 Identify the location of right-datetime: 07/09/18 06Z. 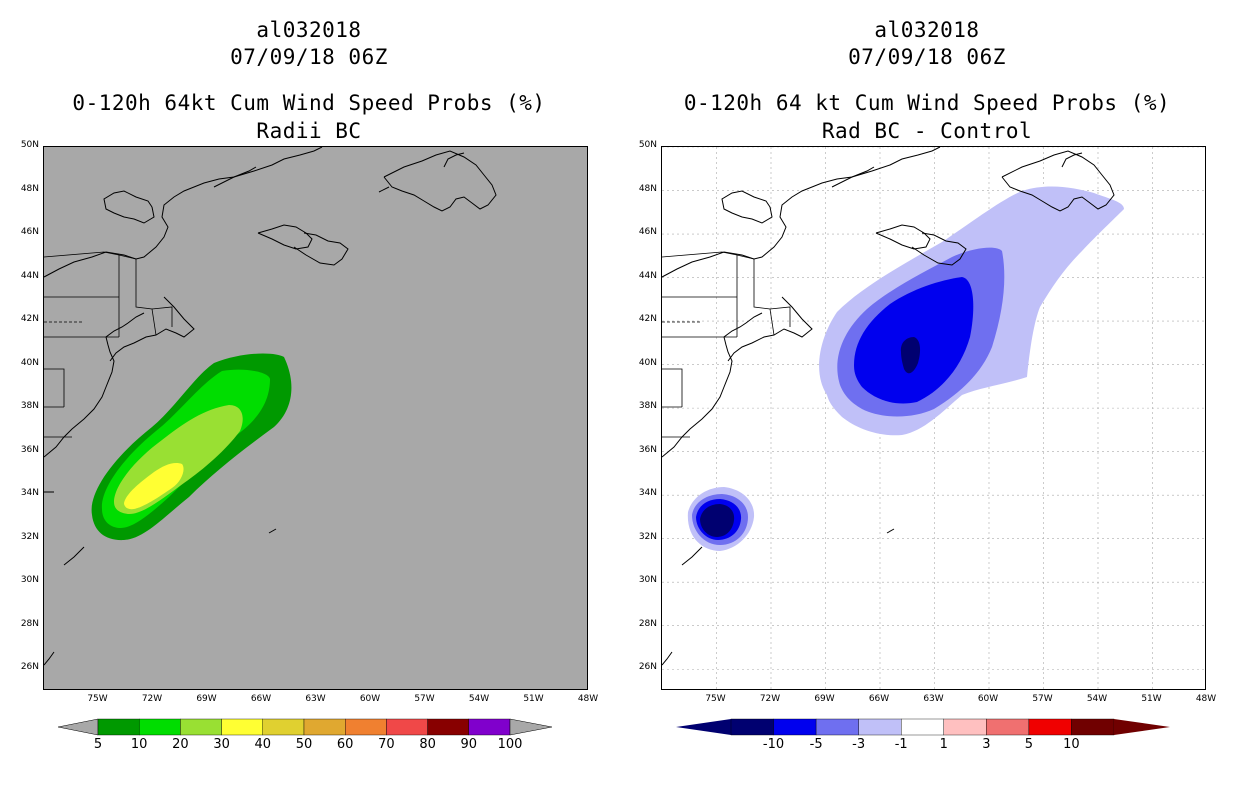
(927, 57).